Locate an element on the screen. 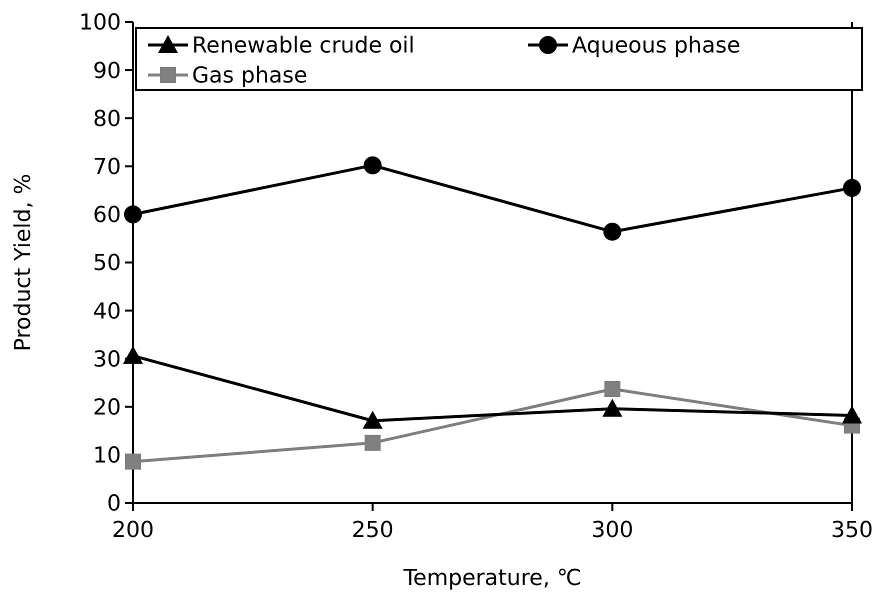  y-tick-label: 10 is located at coordinates (107, 456).